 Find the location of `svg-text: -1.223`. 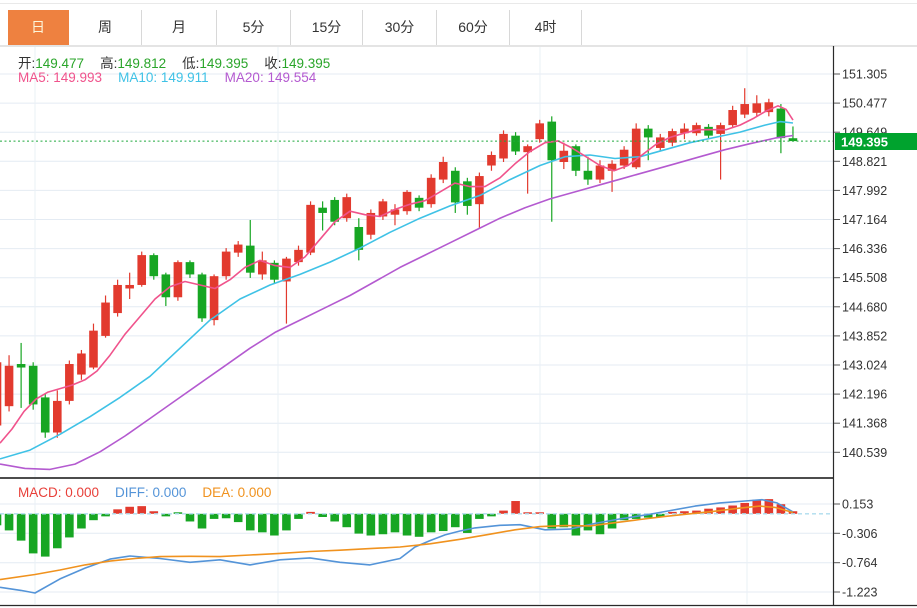

svg-text: -1.223 is located at coordinates (859, 593).